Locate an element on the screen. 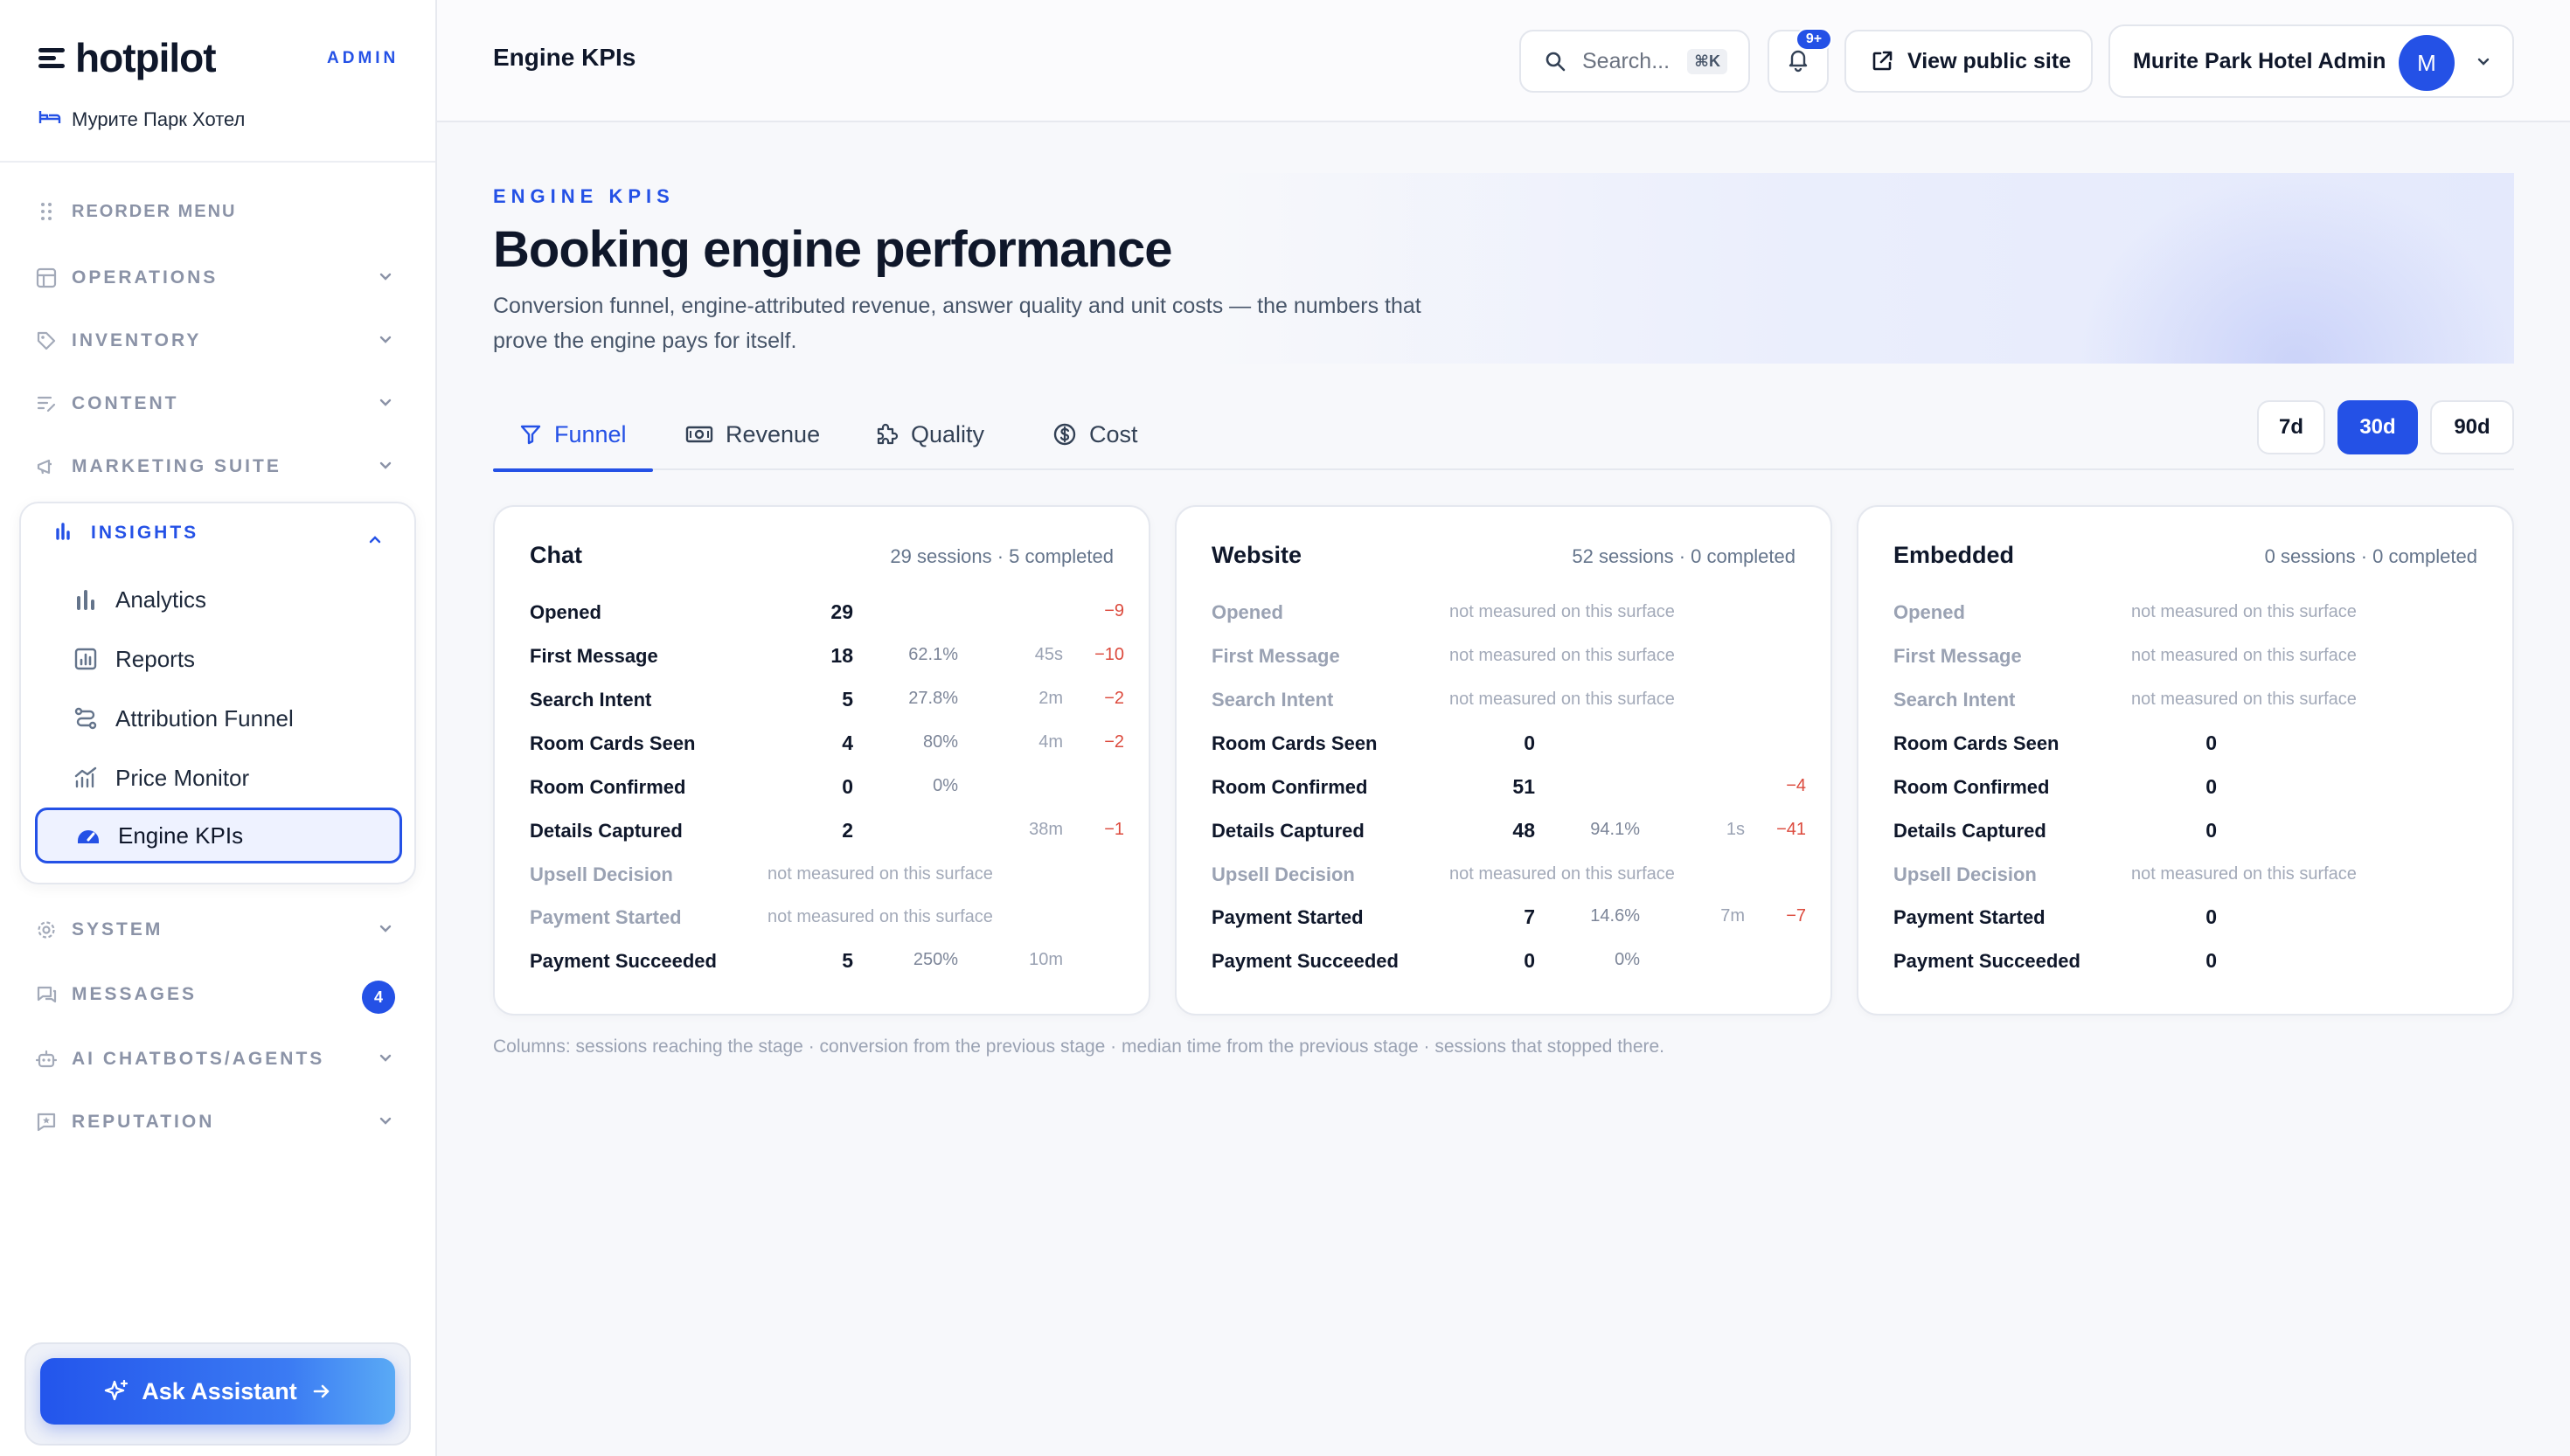 This screenshot has width=2570, height=1456. stage-label: First Message is located at coordinates (1276, 656).